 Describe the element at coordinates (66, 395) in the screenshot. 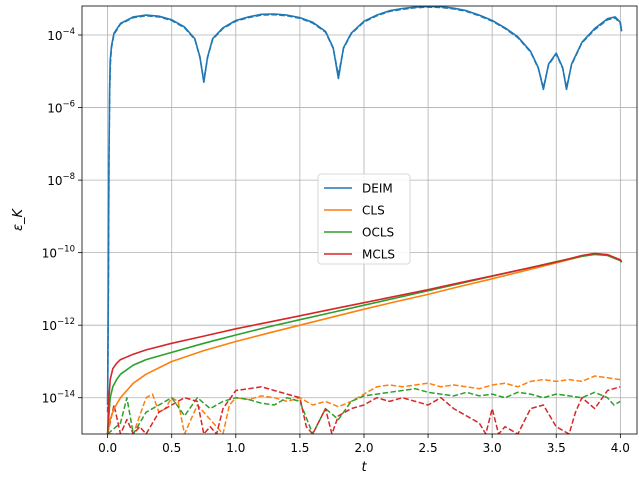

I see `y-tick-label-exponent: −14` at that location.